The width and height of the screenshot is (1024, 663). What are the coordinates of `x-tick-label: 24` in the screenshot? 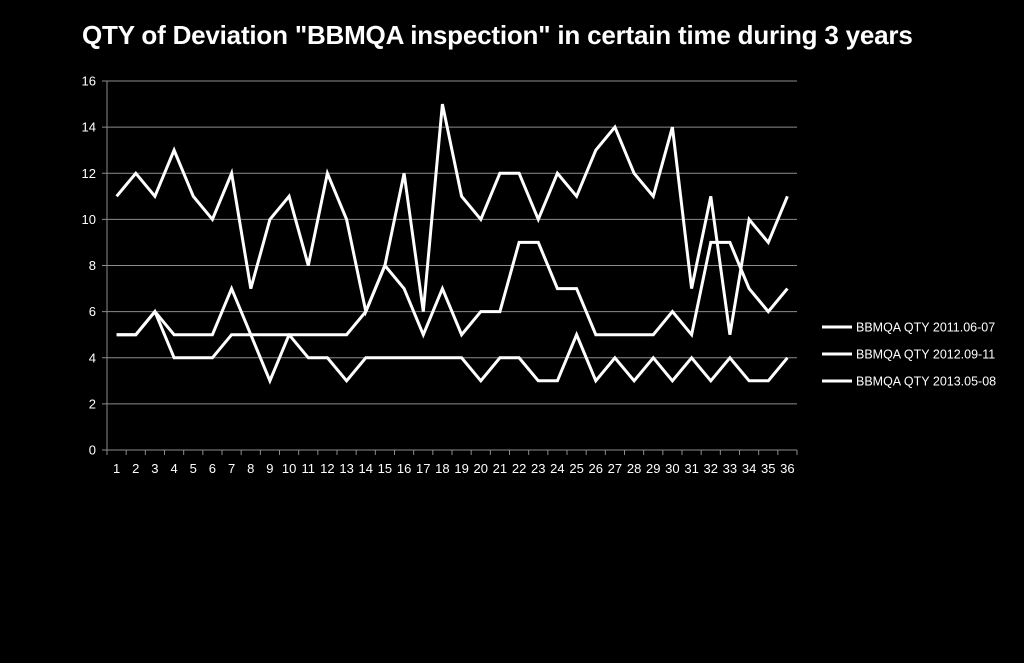 It's located at (557, 468).